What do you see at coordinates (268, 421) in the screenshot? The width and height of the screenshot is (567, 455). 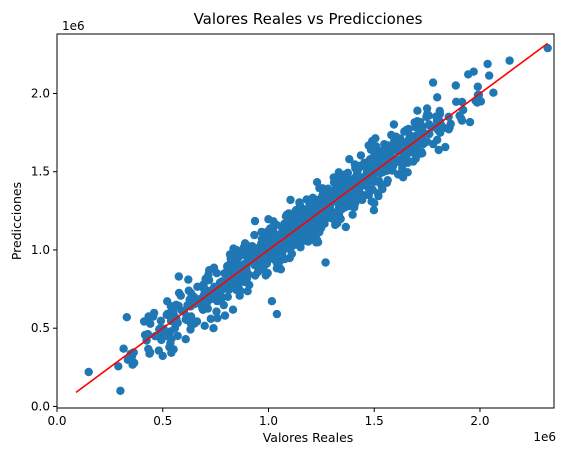 I see `x-tick-label: 1.0` at bounding box center [268, 421].